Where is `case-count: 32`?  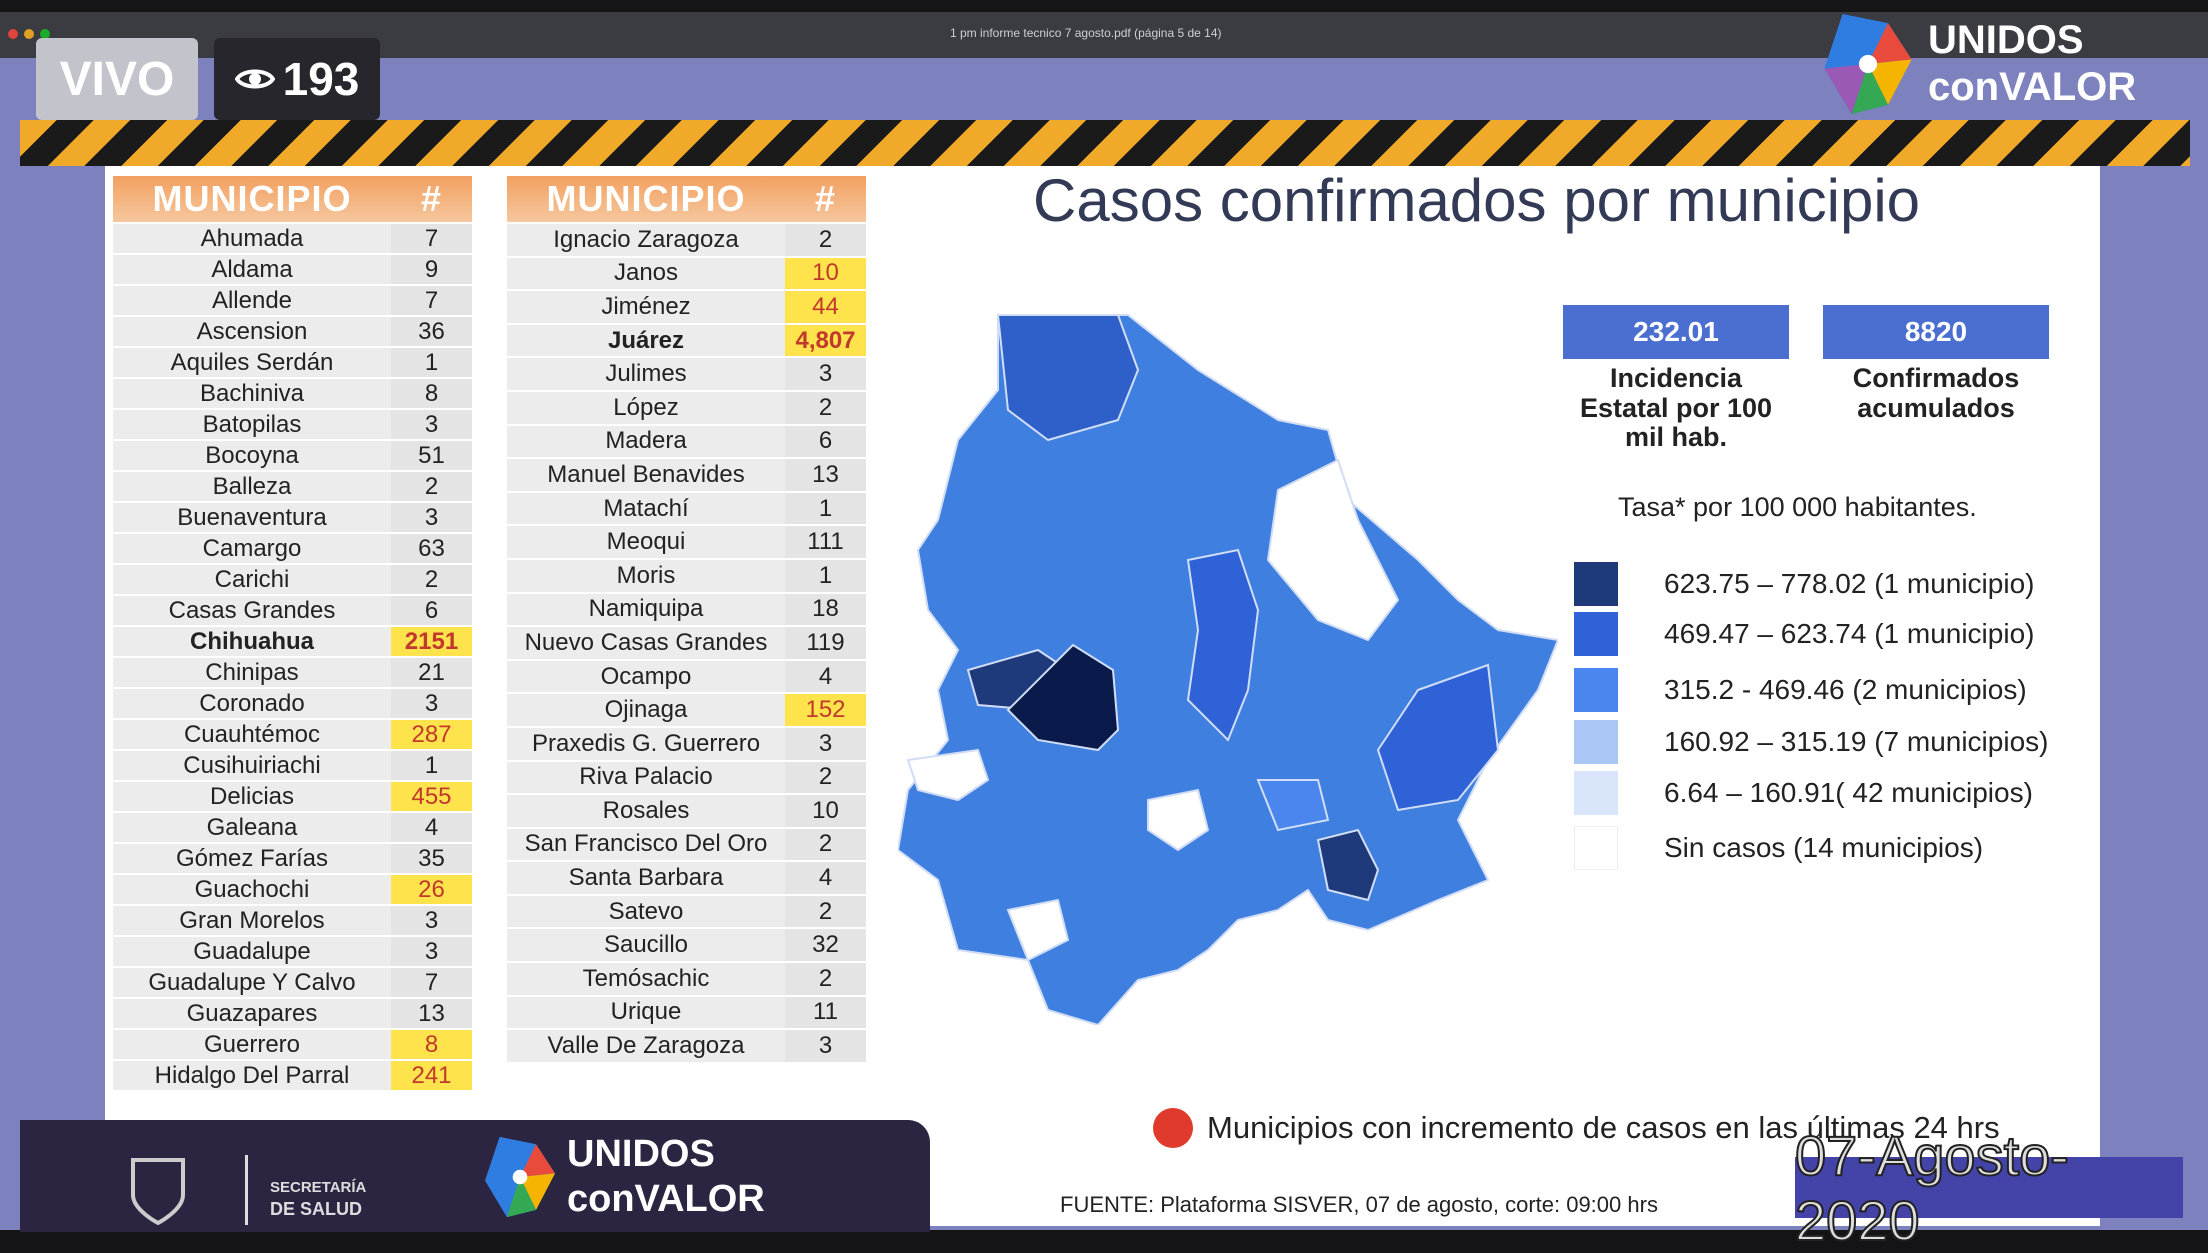
case-count: 32 is located at coordinates (825, 945).